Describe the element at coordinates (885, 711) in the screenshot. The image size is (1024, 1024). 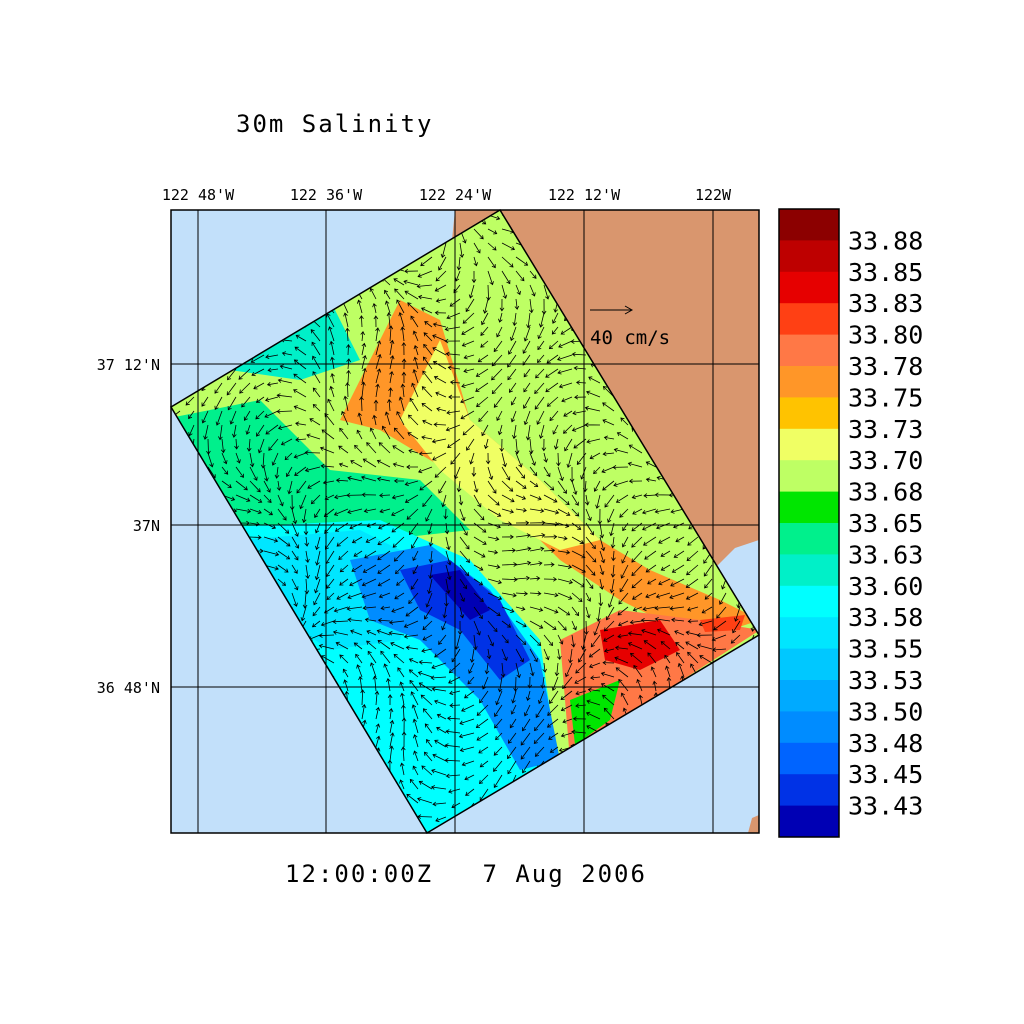
I see `colorbar-label: 33.50` at that location.